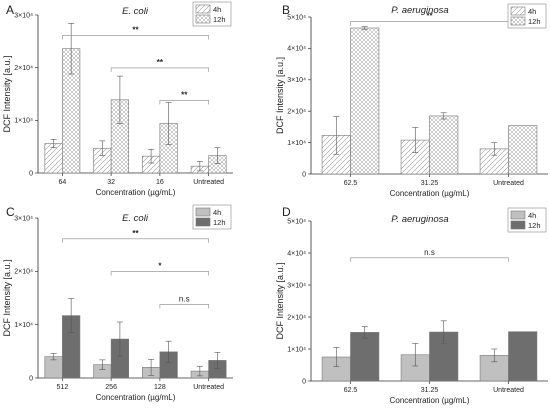 This screenshot has height=408, width=550. Describe the element at coordinates (62, 182) in the screenshot. I see `x-tick-label: 64` at that location.